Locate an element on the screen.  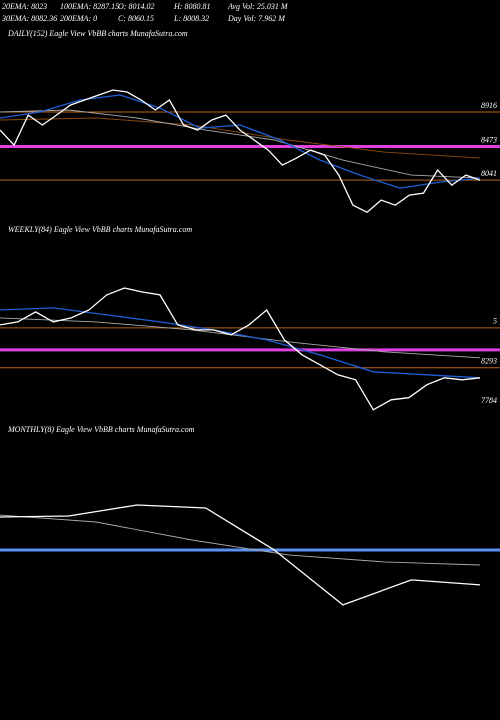
y-tick-label: 8916 is located at coordinates (489, 105).